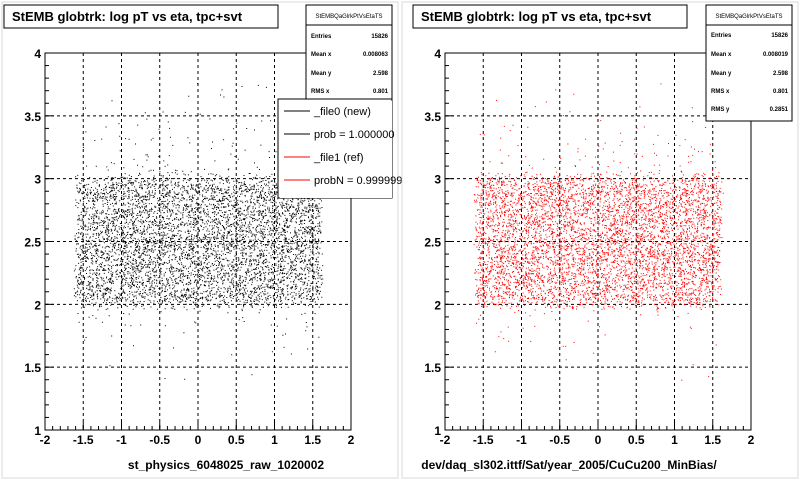  I want to click on right-x-tick-label: 0, so click(598, 440).